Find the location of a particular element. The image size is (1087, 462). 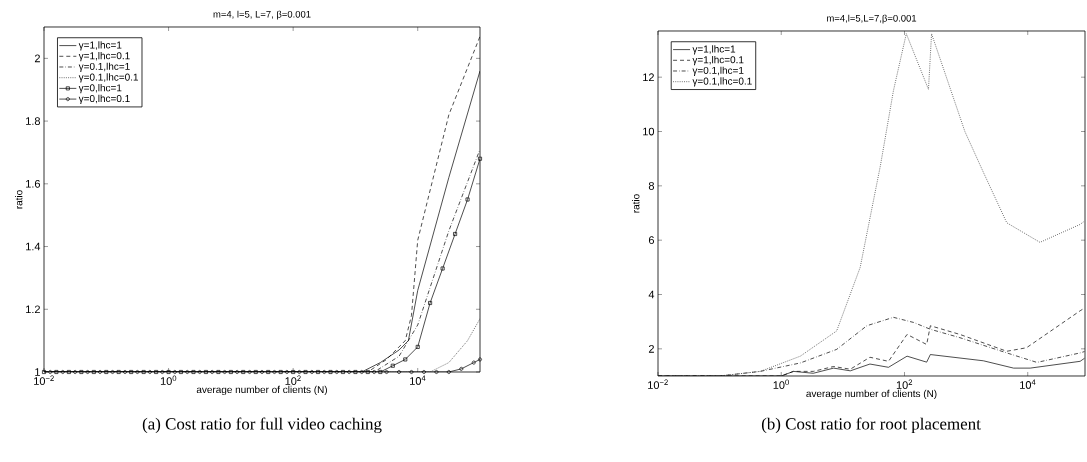

chart-title: m=4, l=5, L=7, β=0.001 is located at coordinates (262, 15).